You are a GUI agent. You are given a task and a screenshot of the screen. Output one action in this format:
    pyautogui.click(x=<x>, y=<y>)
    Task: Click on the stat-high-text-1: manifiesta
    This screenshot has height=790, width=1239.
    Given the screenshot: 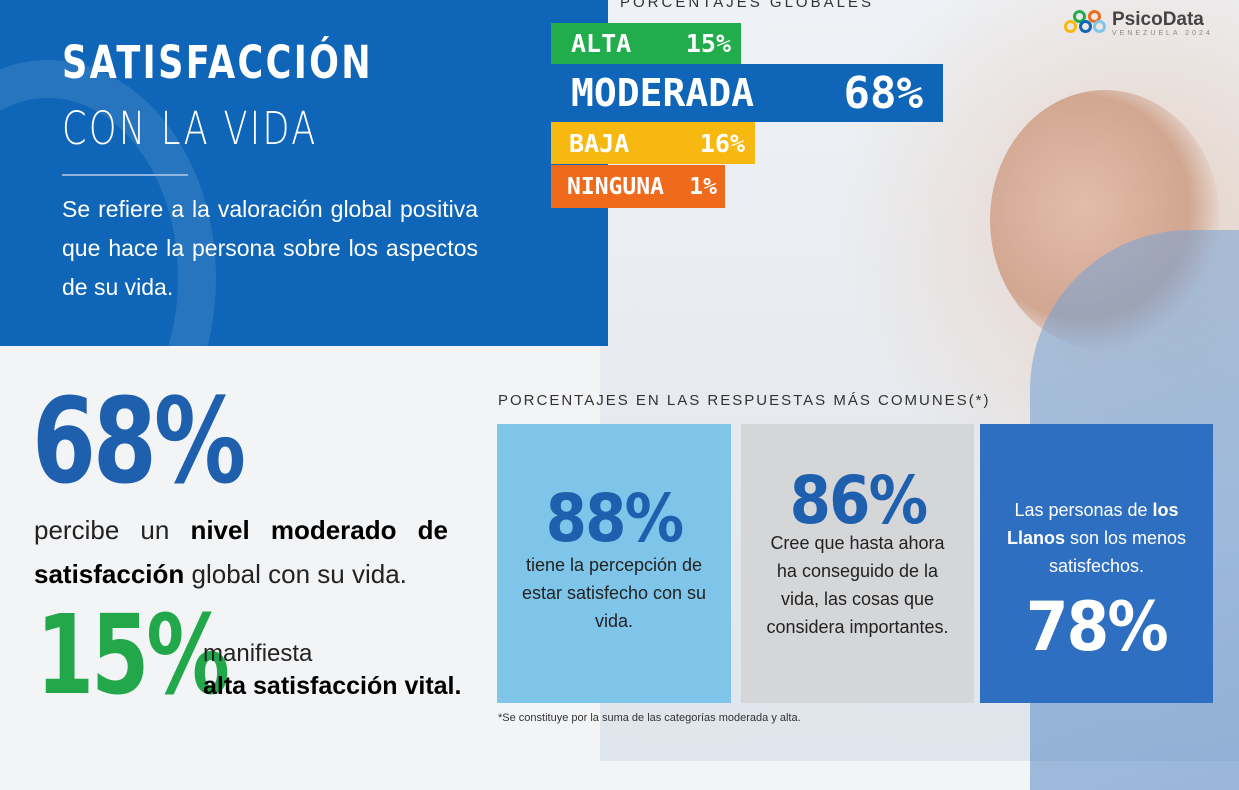 What is the action you would take?
    pyautogui.click(x=258, y=653)
    